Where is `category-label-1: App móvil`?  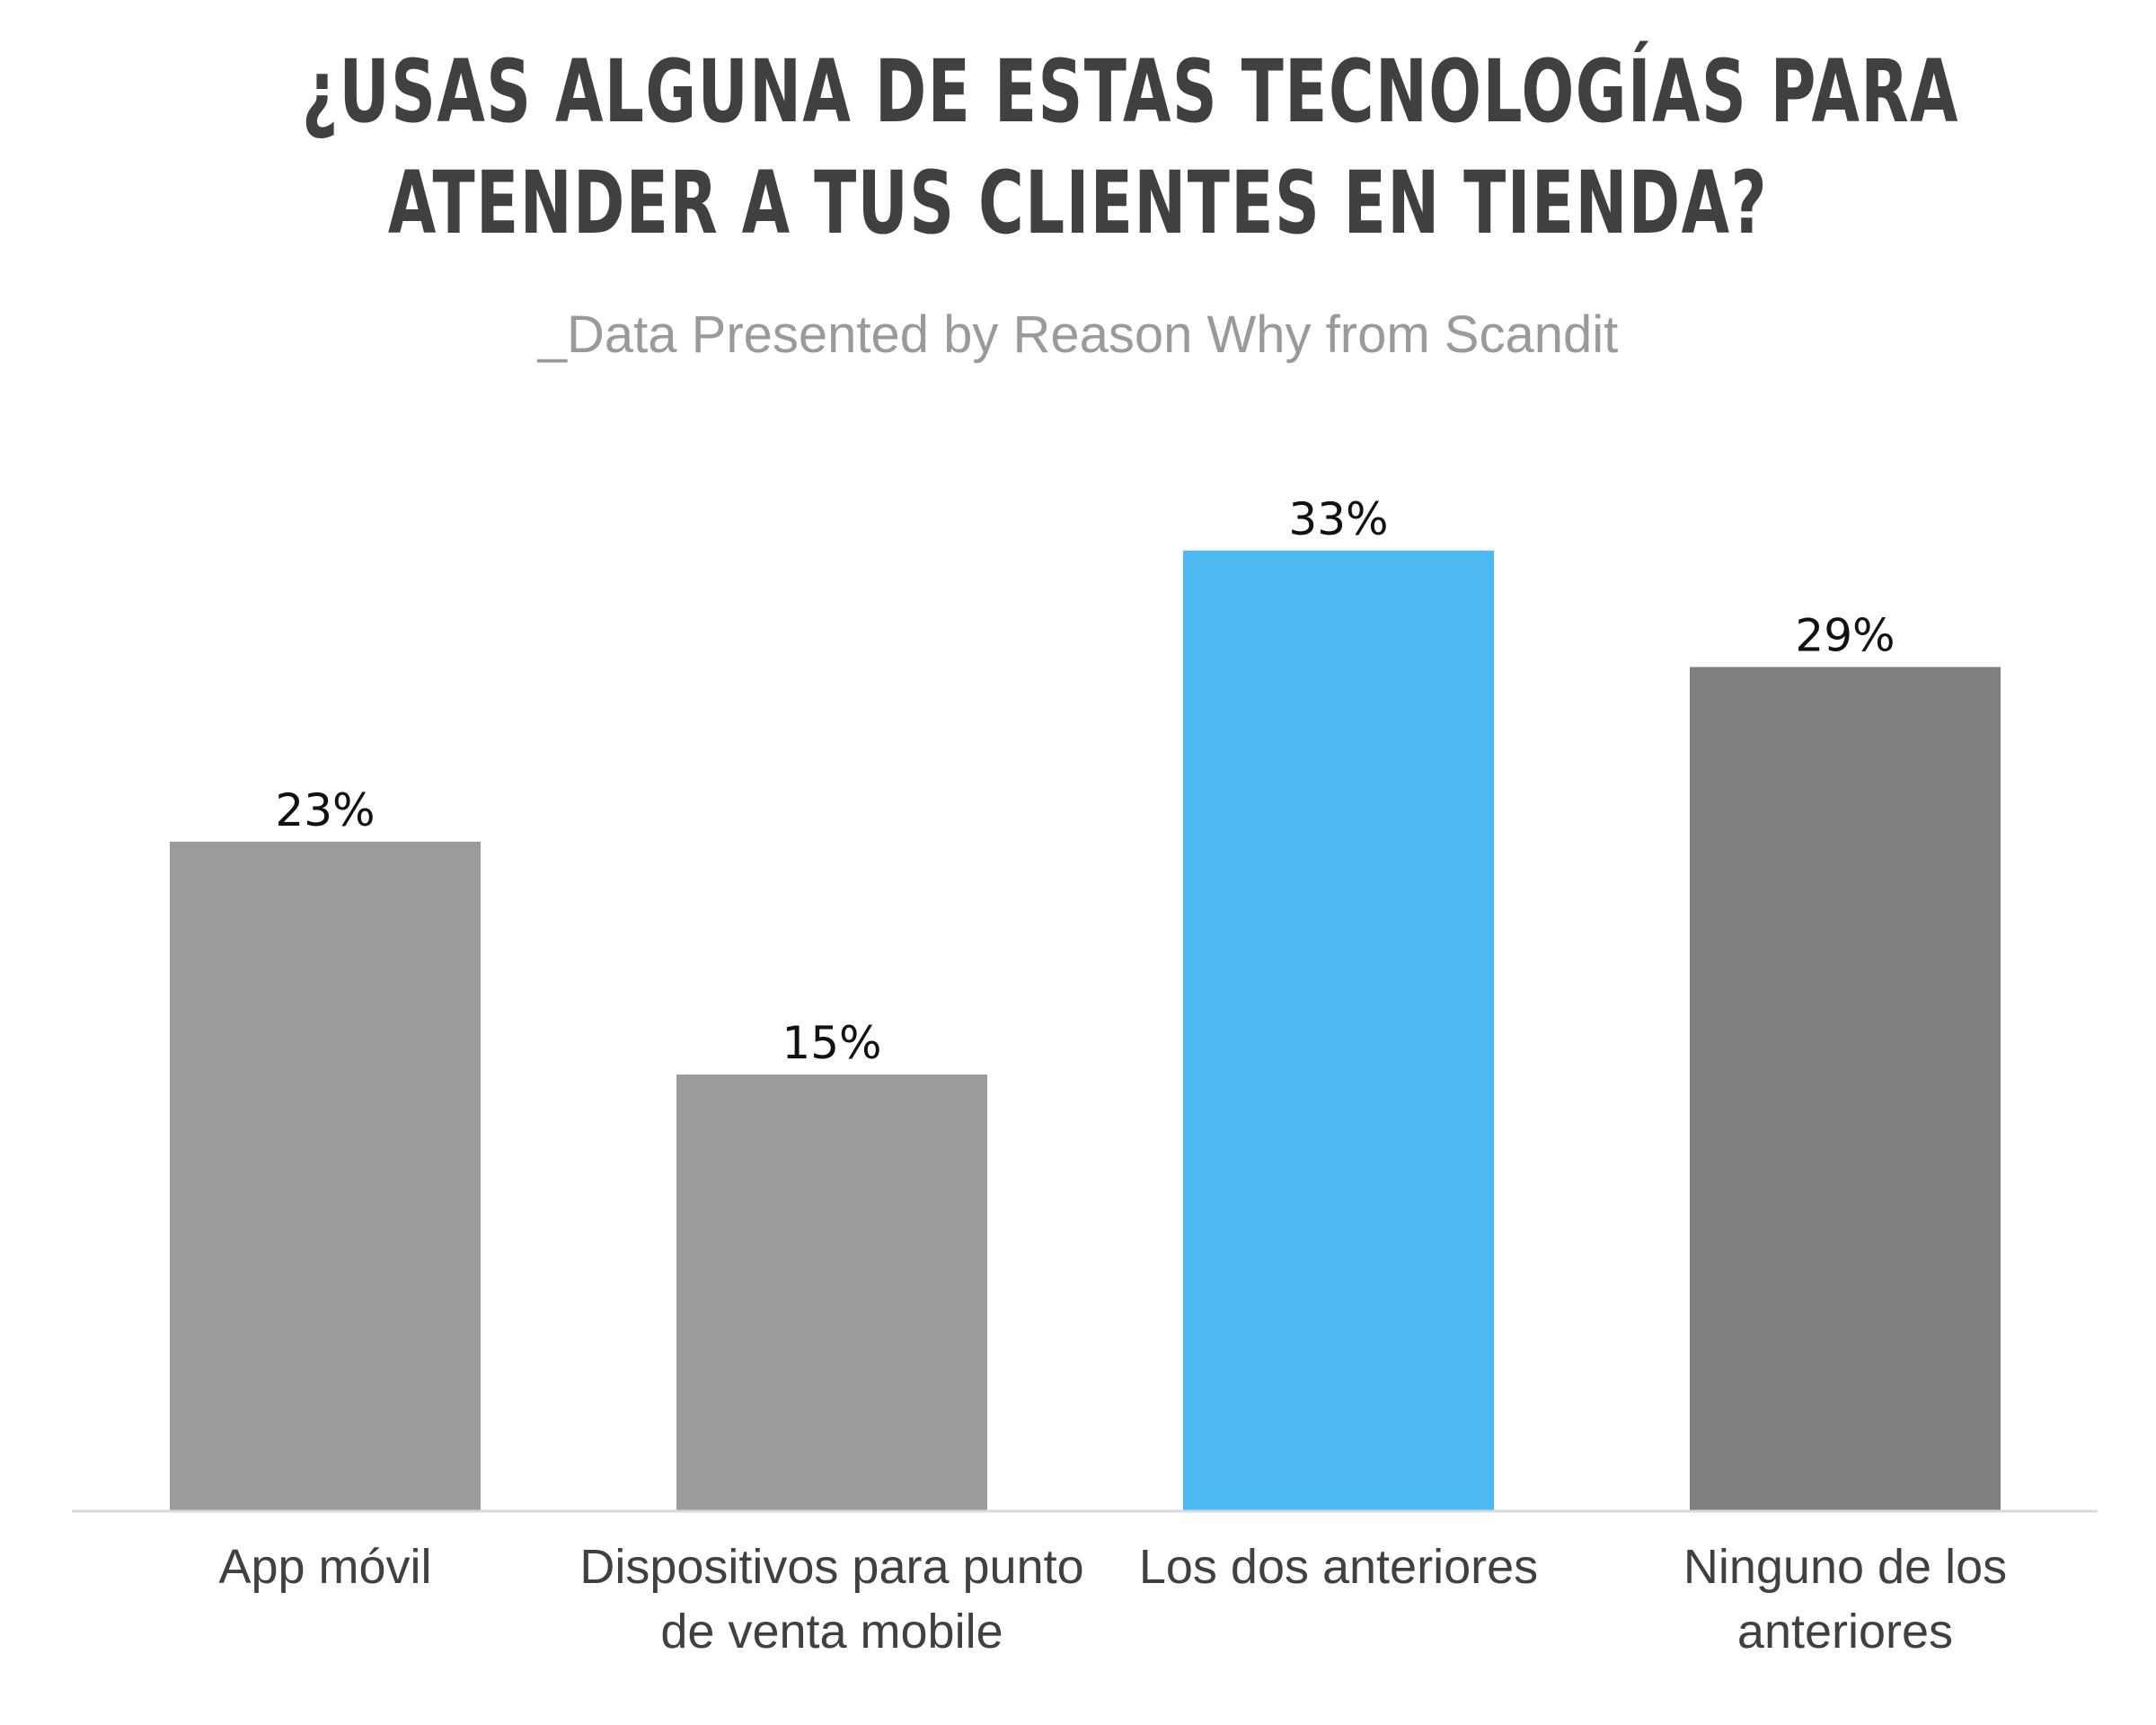
category-label-1: App móvil is located at coordinates (324, 1567).